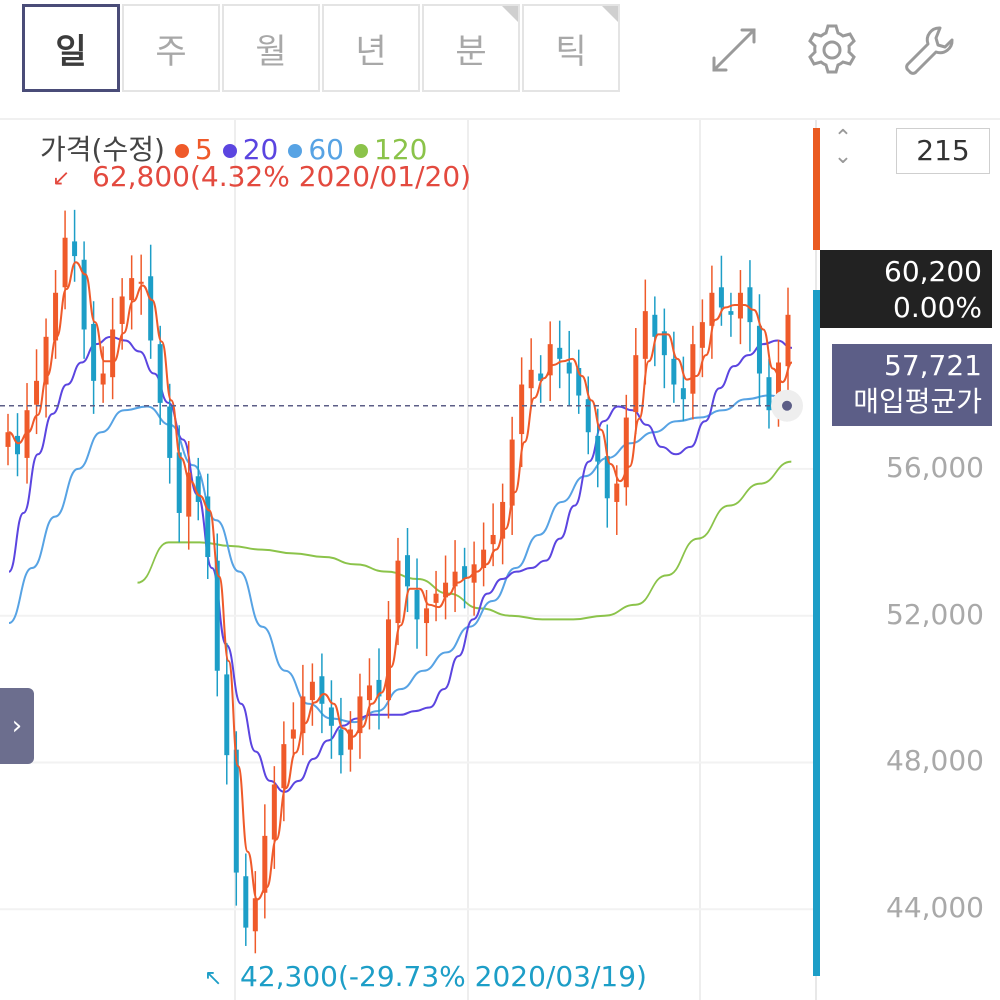 Image resolution: width=1000 pixels, height=1000 pixels. I want to click on chevron-right-icon: ›, so click(17, 726).